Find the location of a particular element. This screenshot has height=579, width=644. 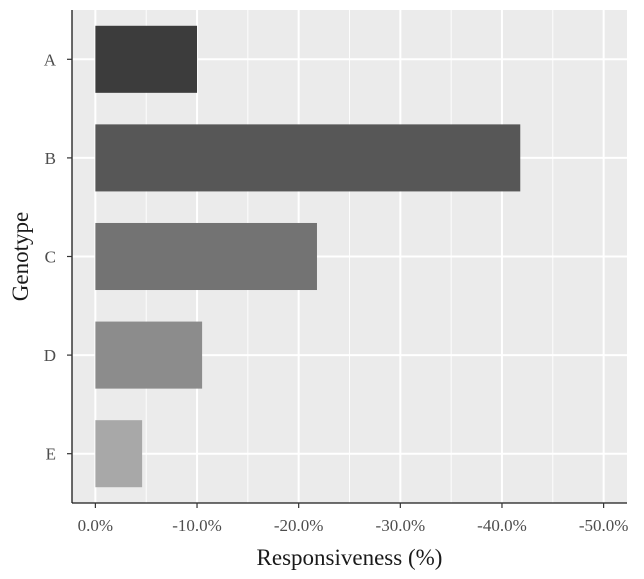

bar-a is located at coordinates (146, 59).